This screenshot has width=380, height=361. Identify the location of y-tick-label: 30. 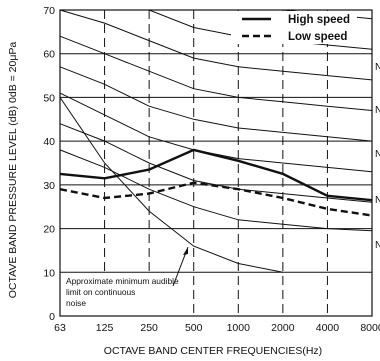
(49, 186).